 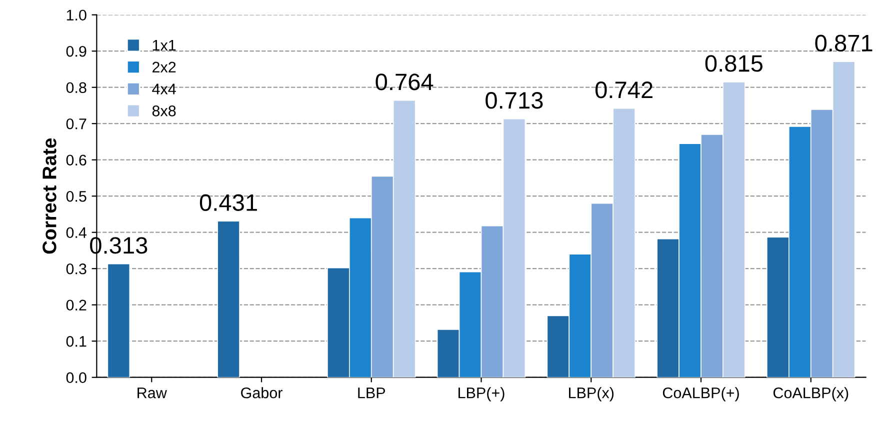 I want to click on x-tick-label: CoALBP(+), so click(x=700, y=394).